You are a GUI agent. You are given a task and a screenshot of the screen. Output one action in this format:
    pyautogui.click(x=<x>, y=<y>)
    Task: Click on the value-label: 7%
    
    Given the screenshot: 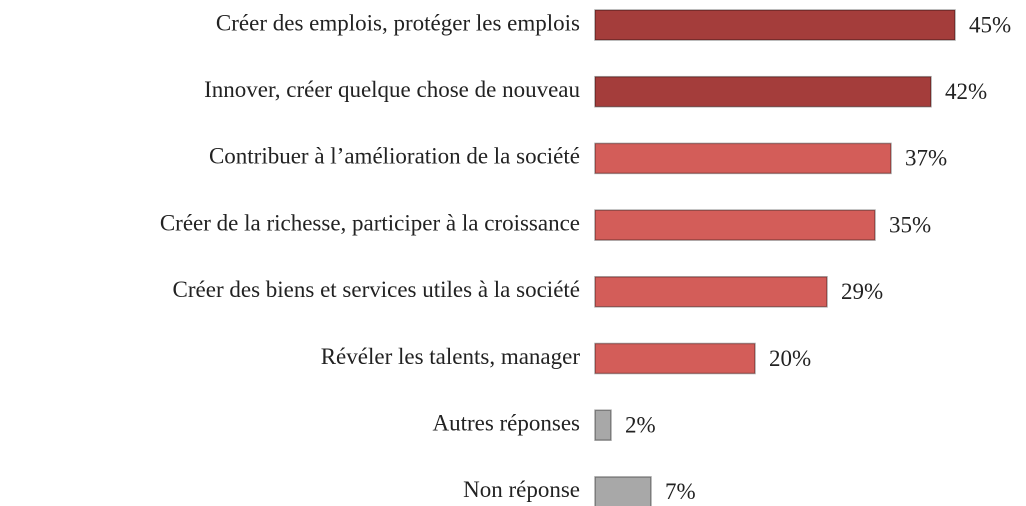 What is the action you would take?
    pyautogui.click(x=680, y=491)
    